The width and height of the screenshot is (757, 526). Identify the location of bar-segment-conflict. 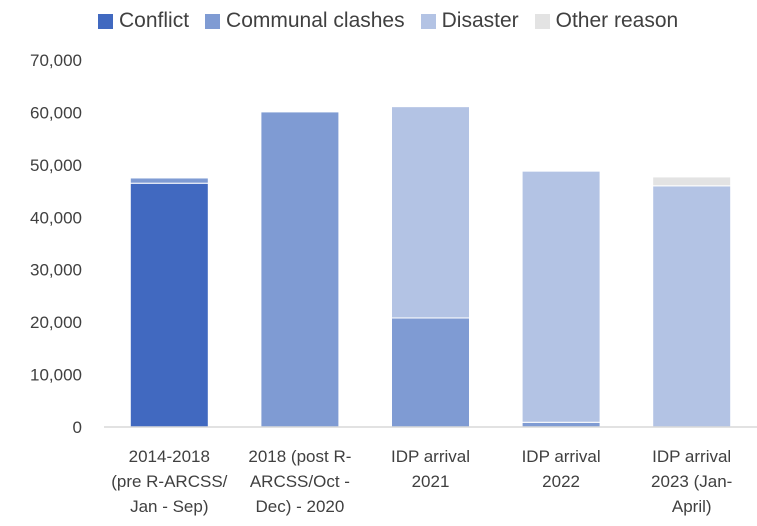
(169, 305).